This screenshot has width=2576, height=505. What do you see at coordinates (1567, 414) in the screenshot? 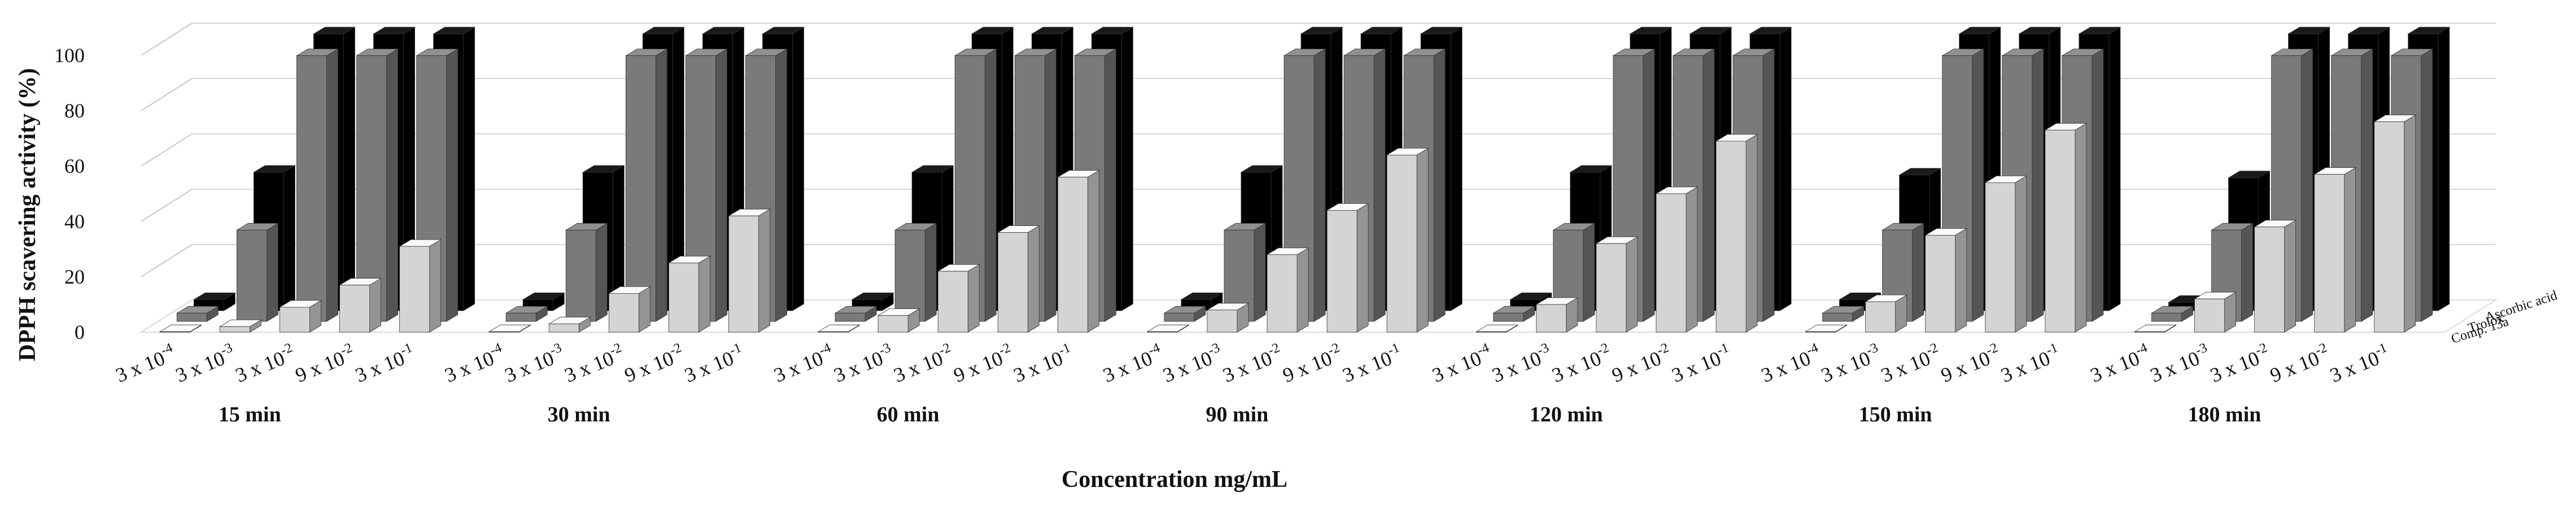
I see `group-label: 120 min` at bounding box center [1567, 414].